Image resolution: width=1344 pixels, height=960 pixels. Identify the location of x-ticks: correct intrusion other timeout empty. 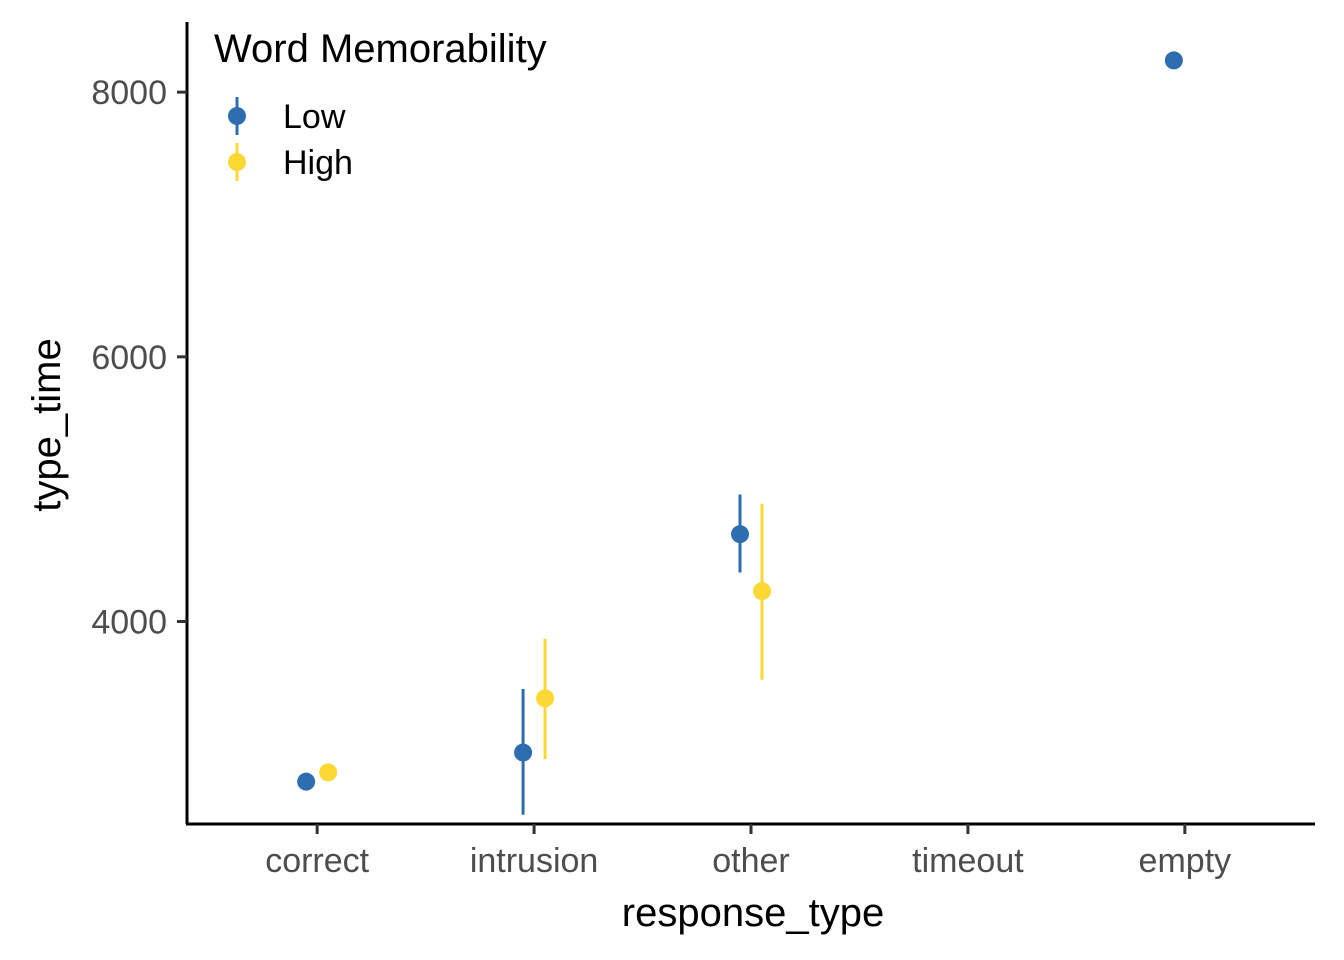
(748, 852).